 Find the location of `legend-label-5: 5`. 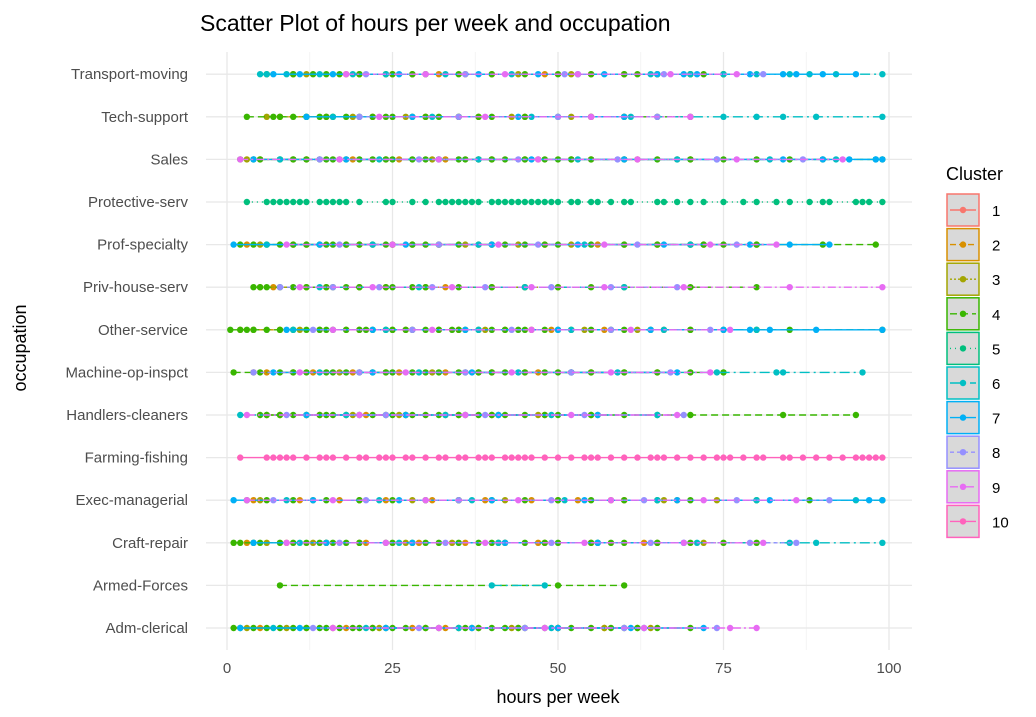

legend-label-5: 5 is located at coordinates (996, 349).